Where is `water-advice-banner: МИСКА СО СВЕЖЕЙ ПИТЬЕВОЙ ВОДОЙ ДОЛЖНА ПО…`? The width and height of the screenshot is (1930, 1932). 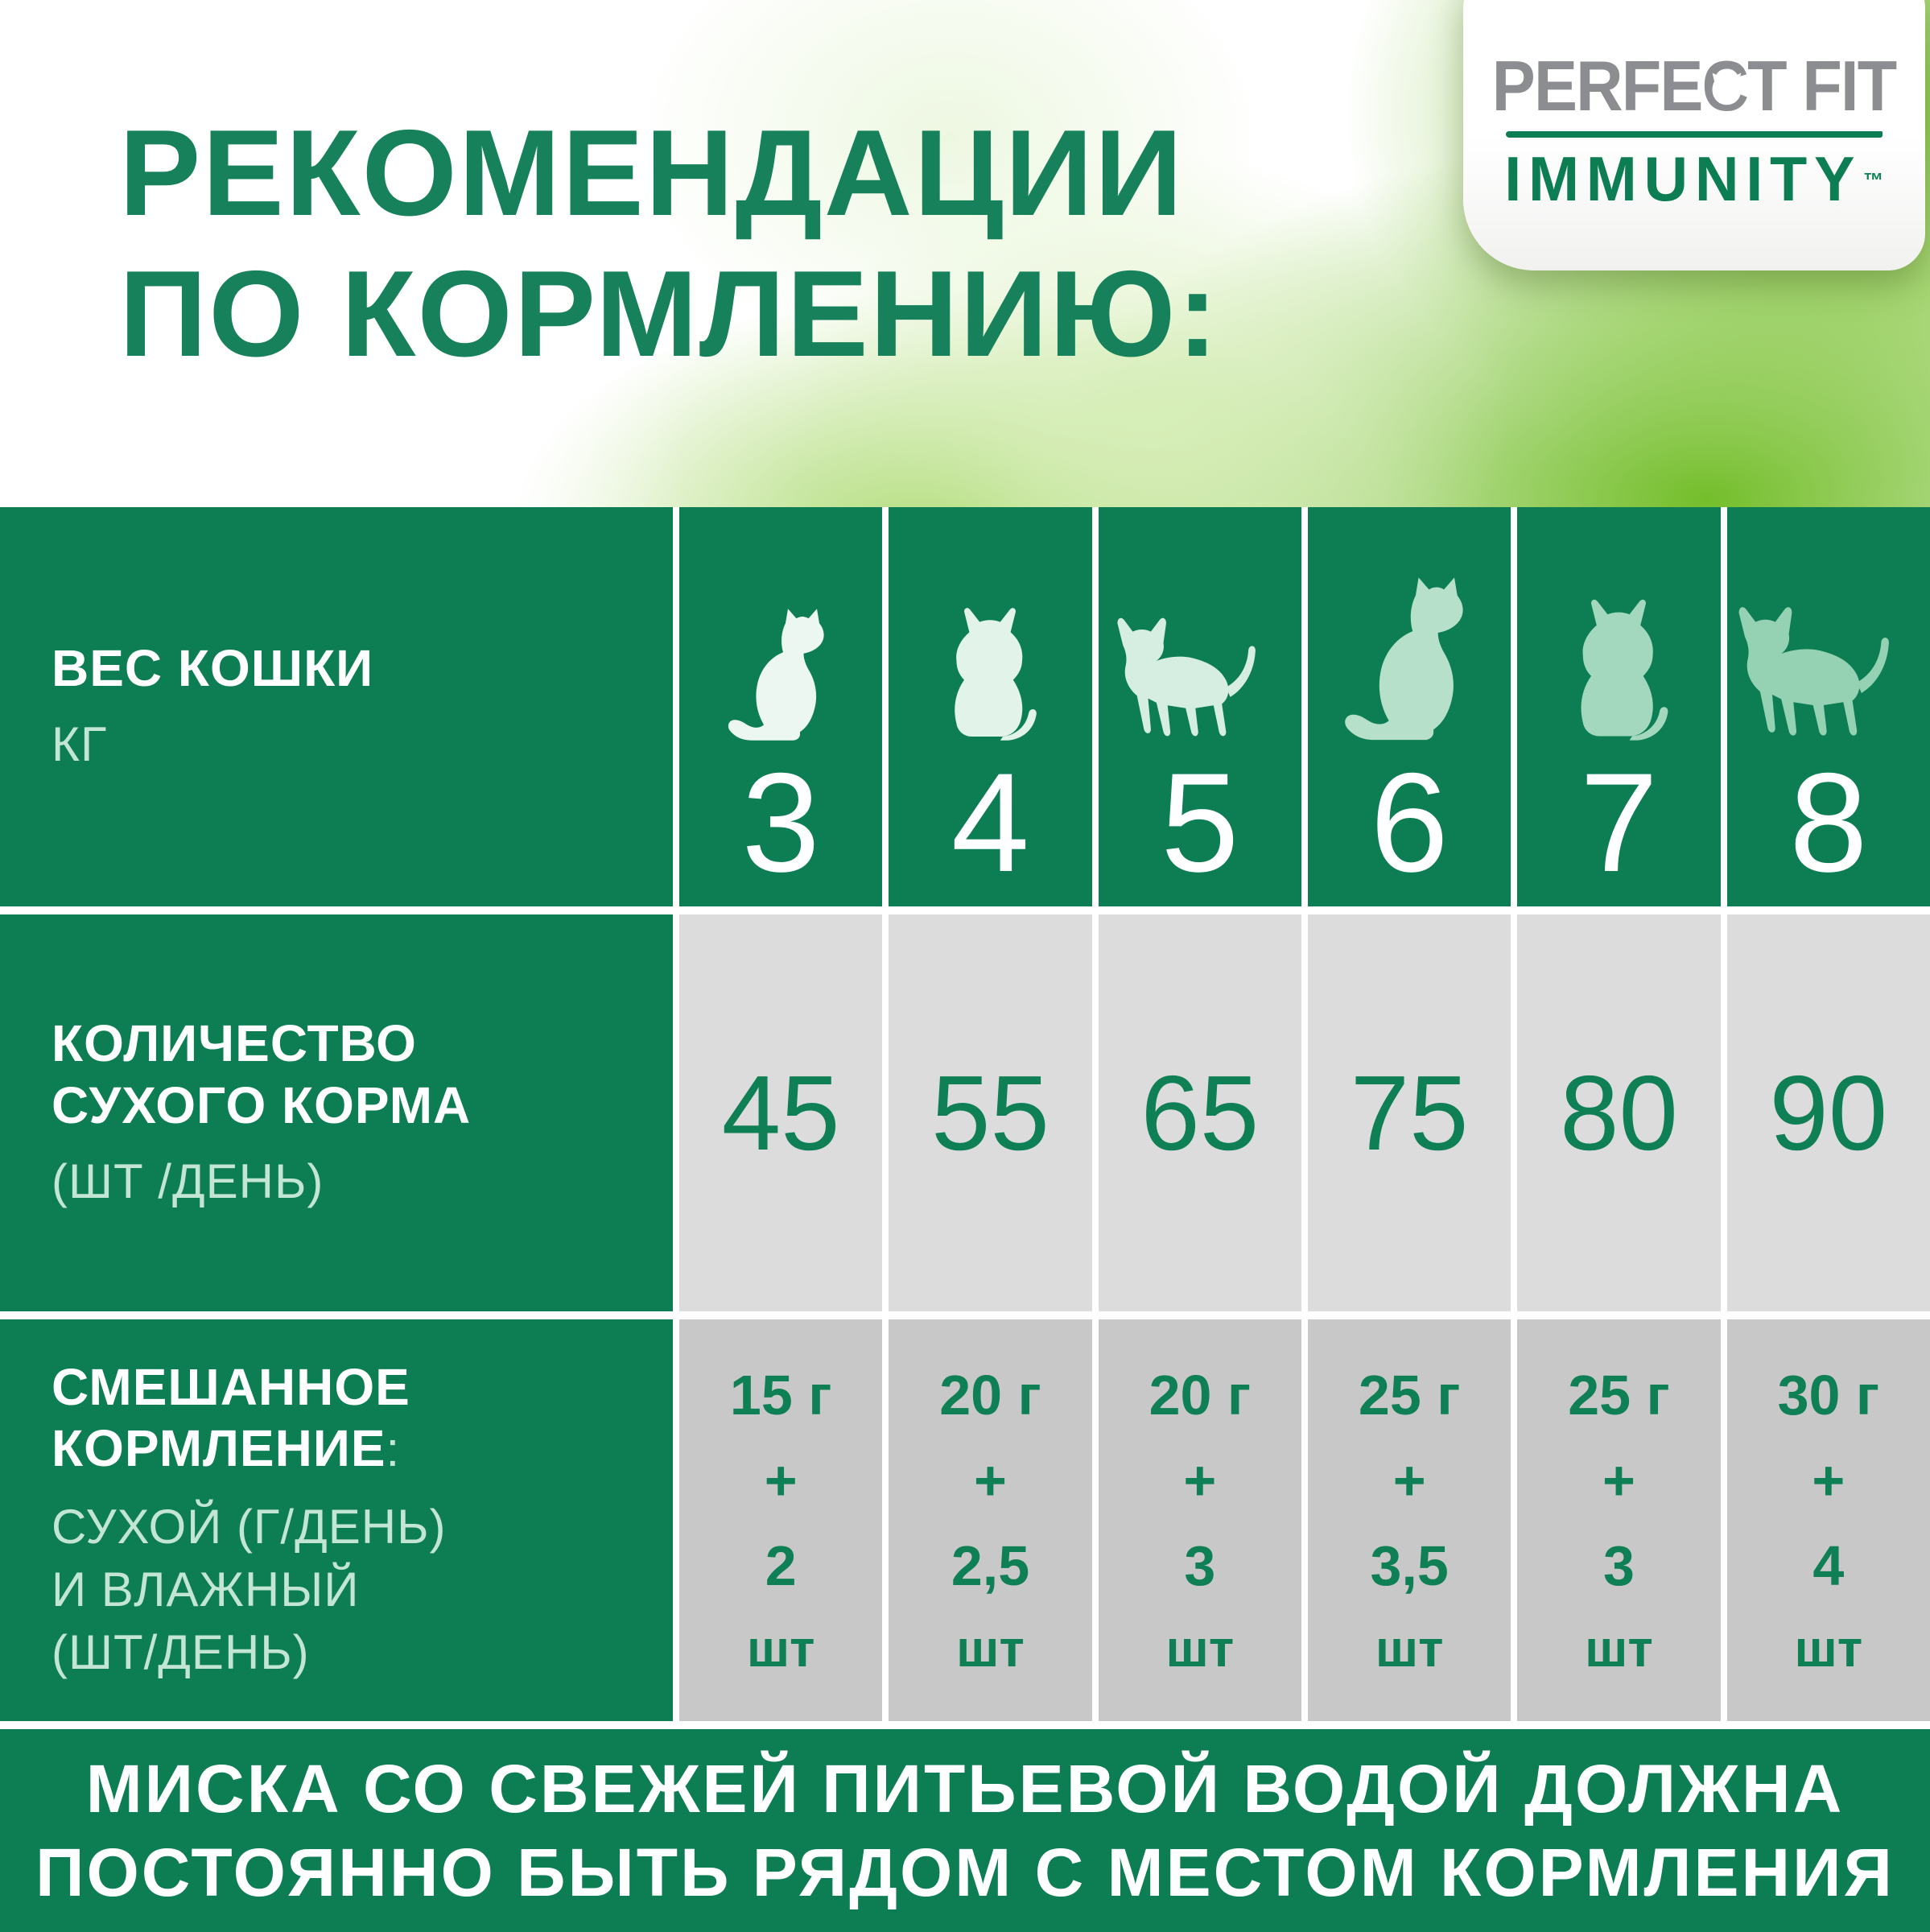 water-advice-banner: МИСКА СО СВЕЖЕЙ ПИТЬЕВОЙ ВОДОЙ ДОЛЖНА ПО… is located at coordinates (965, 1830).